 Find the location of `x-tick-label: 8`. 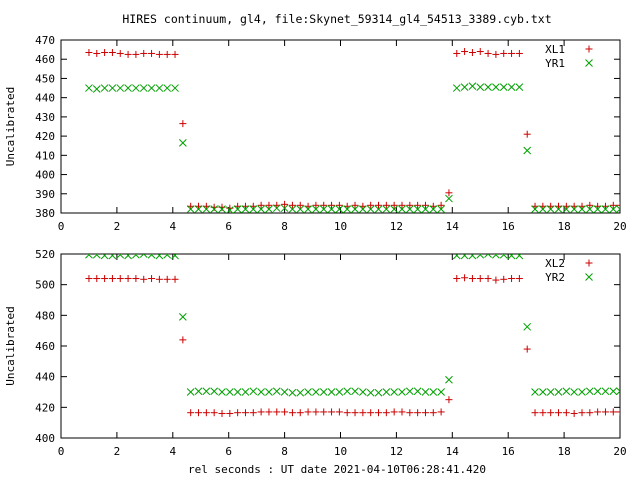

x-tick-label: 8 is located at coordinates (284, 226).